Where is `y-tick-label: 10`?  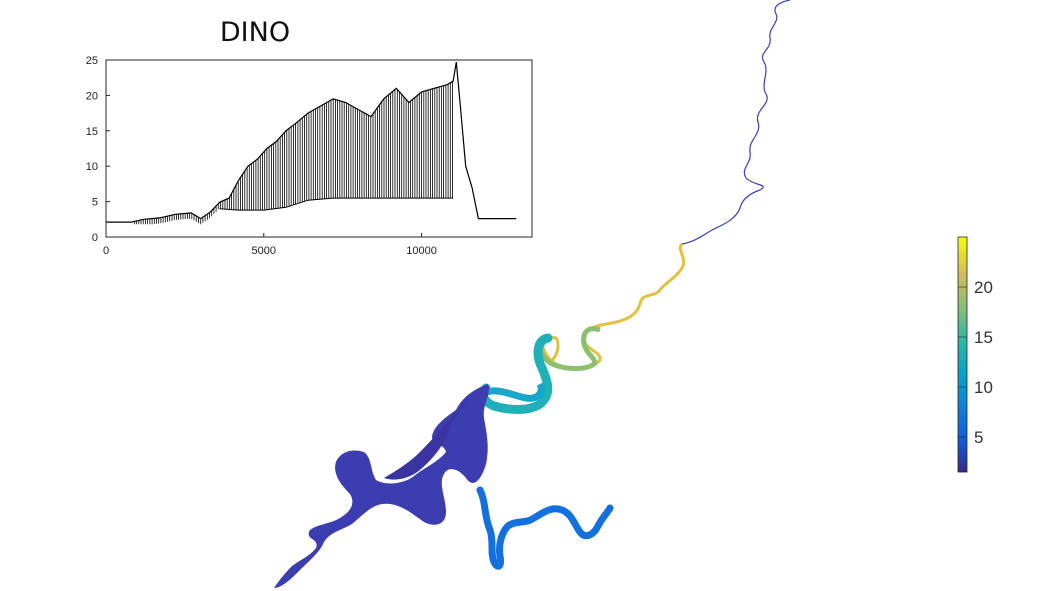 y-tick-label: 10 is located at coordinates (92, 167).